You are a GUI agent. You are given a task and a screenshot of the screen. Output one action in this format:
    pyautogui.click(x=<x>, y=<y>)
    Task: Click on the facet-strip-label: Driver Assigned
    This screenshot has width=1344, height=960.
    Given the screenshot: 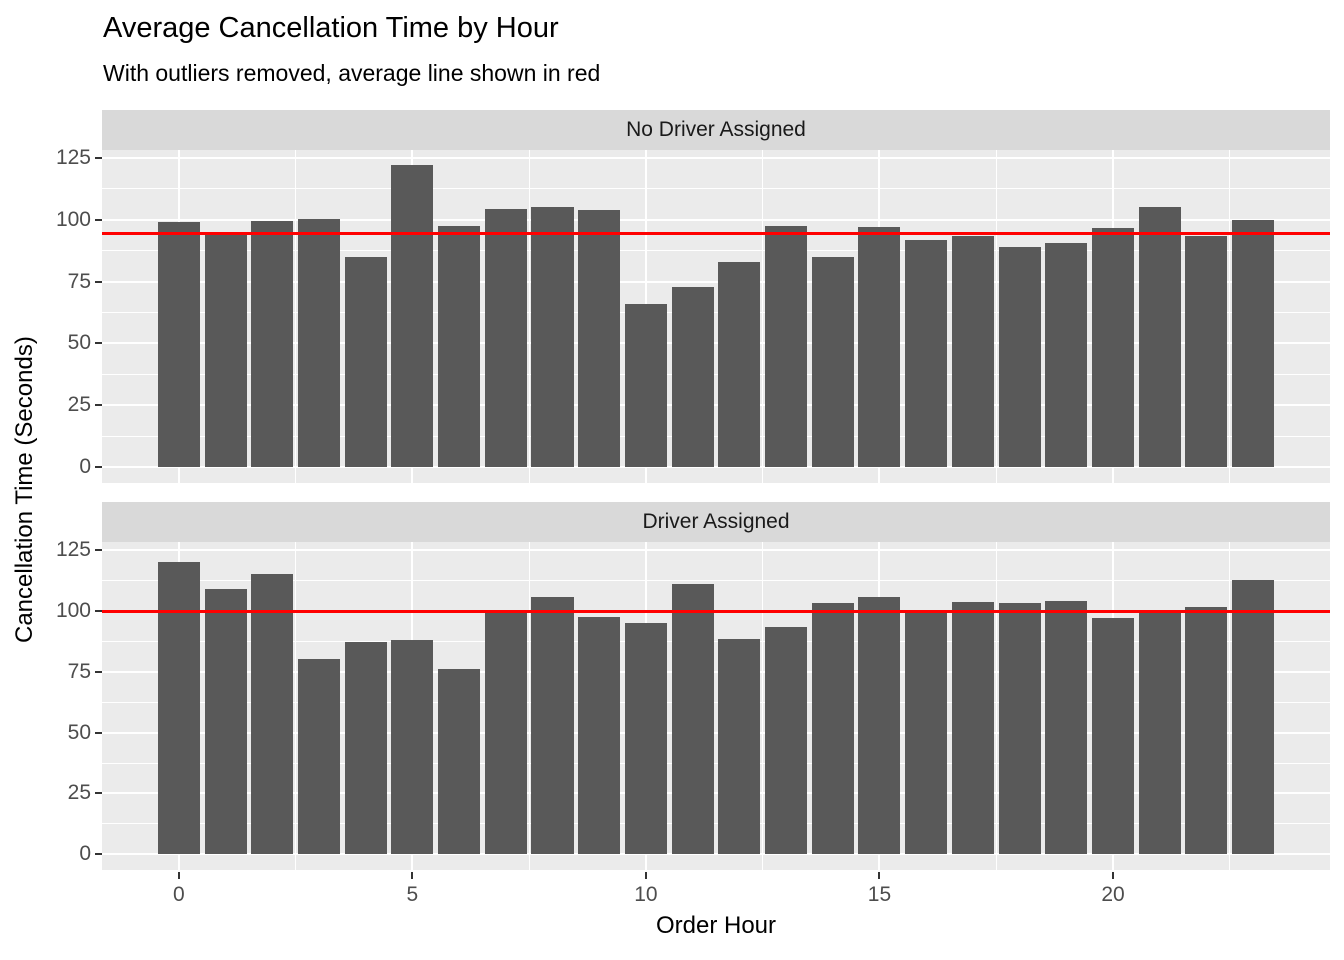 What is the action you would take?
    pyautogui.click(x=716, y=521)
    